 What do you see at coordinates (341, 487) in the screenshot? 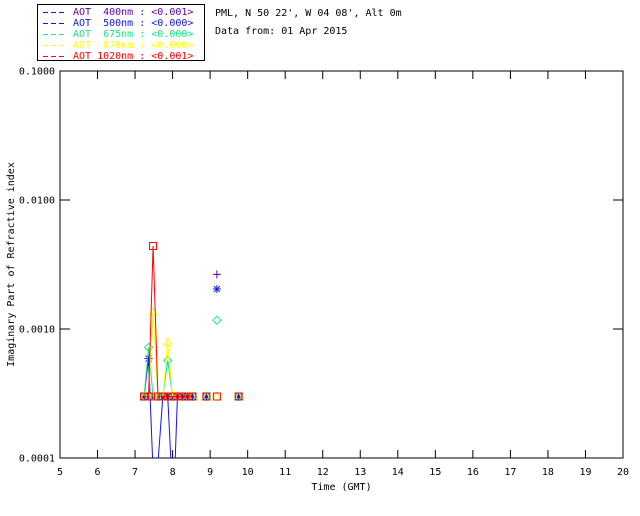
I see `x-axis-label: Time (GMT)` at bounding box center [341, 487].